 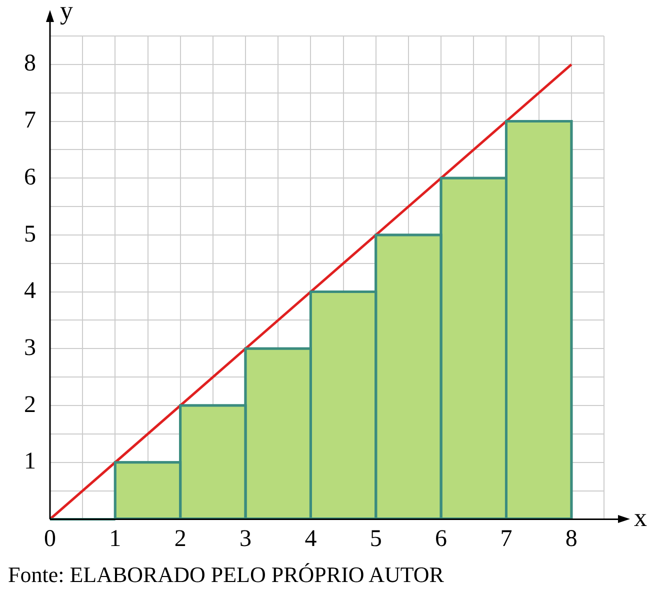 I want to click on x-tick-label: 7, so click(x=506, y=539).